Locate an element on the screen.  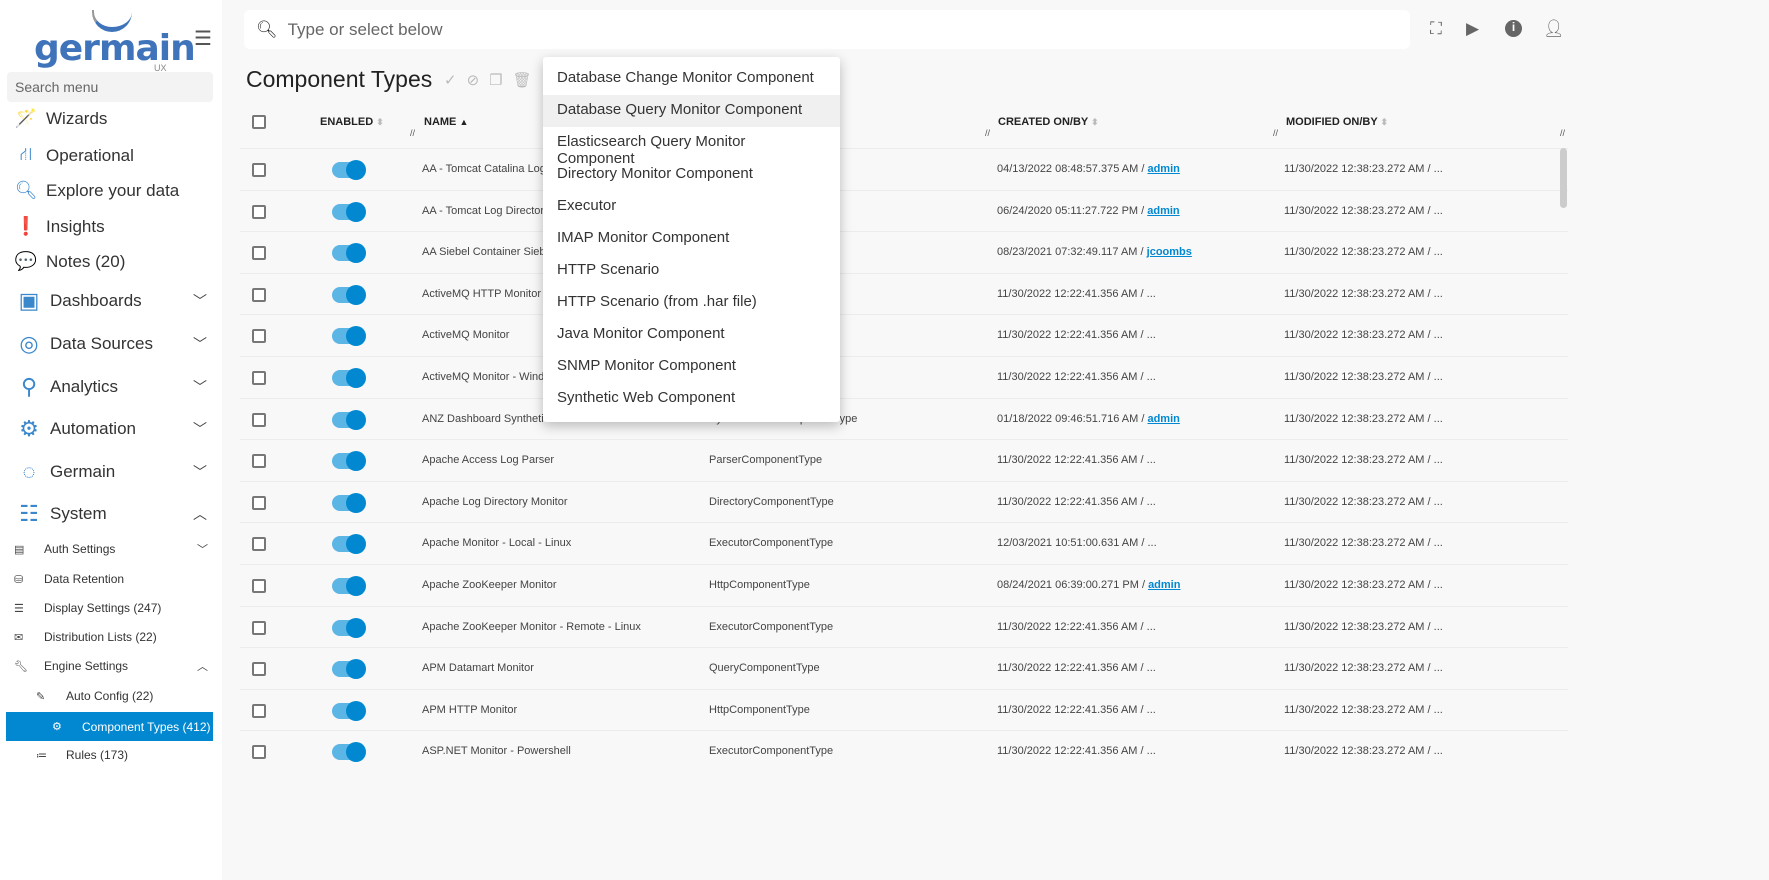
row-name: AA Siebel Container Siebel is located at coordinates (488, 252).